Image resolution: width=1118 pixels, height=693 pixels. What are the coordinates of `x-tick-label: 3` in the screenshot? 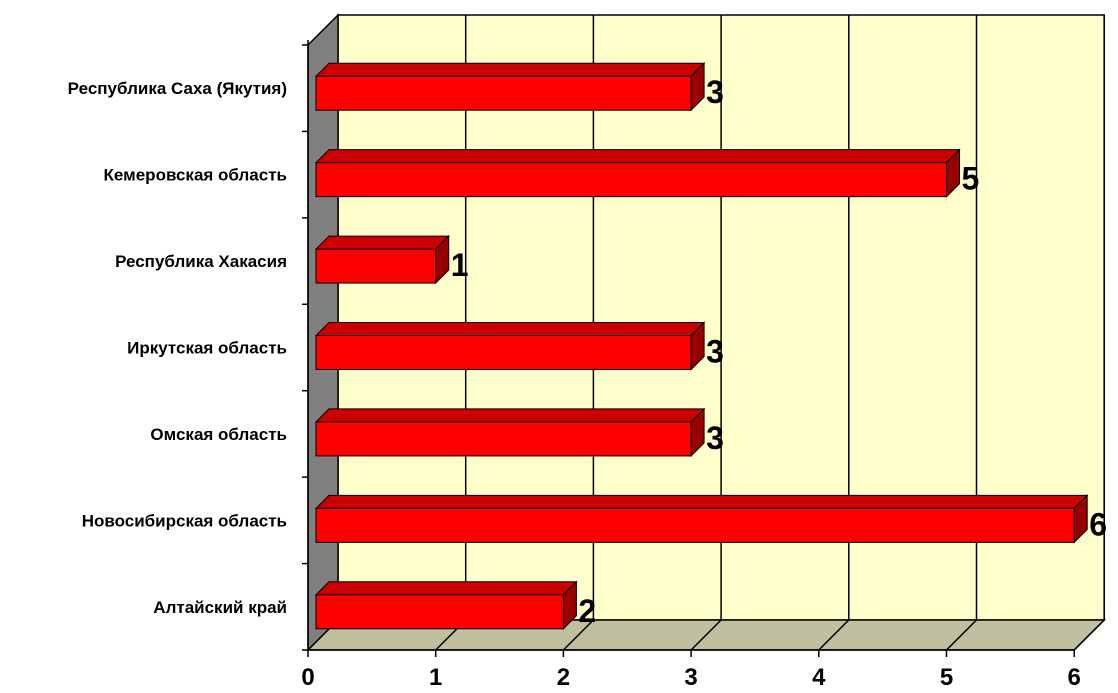 It's located at (690, 677).